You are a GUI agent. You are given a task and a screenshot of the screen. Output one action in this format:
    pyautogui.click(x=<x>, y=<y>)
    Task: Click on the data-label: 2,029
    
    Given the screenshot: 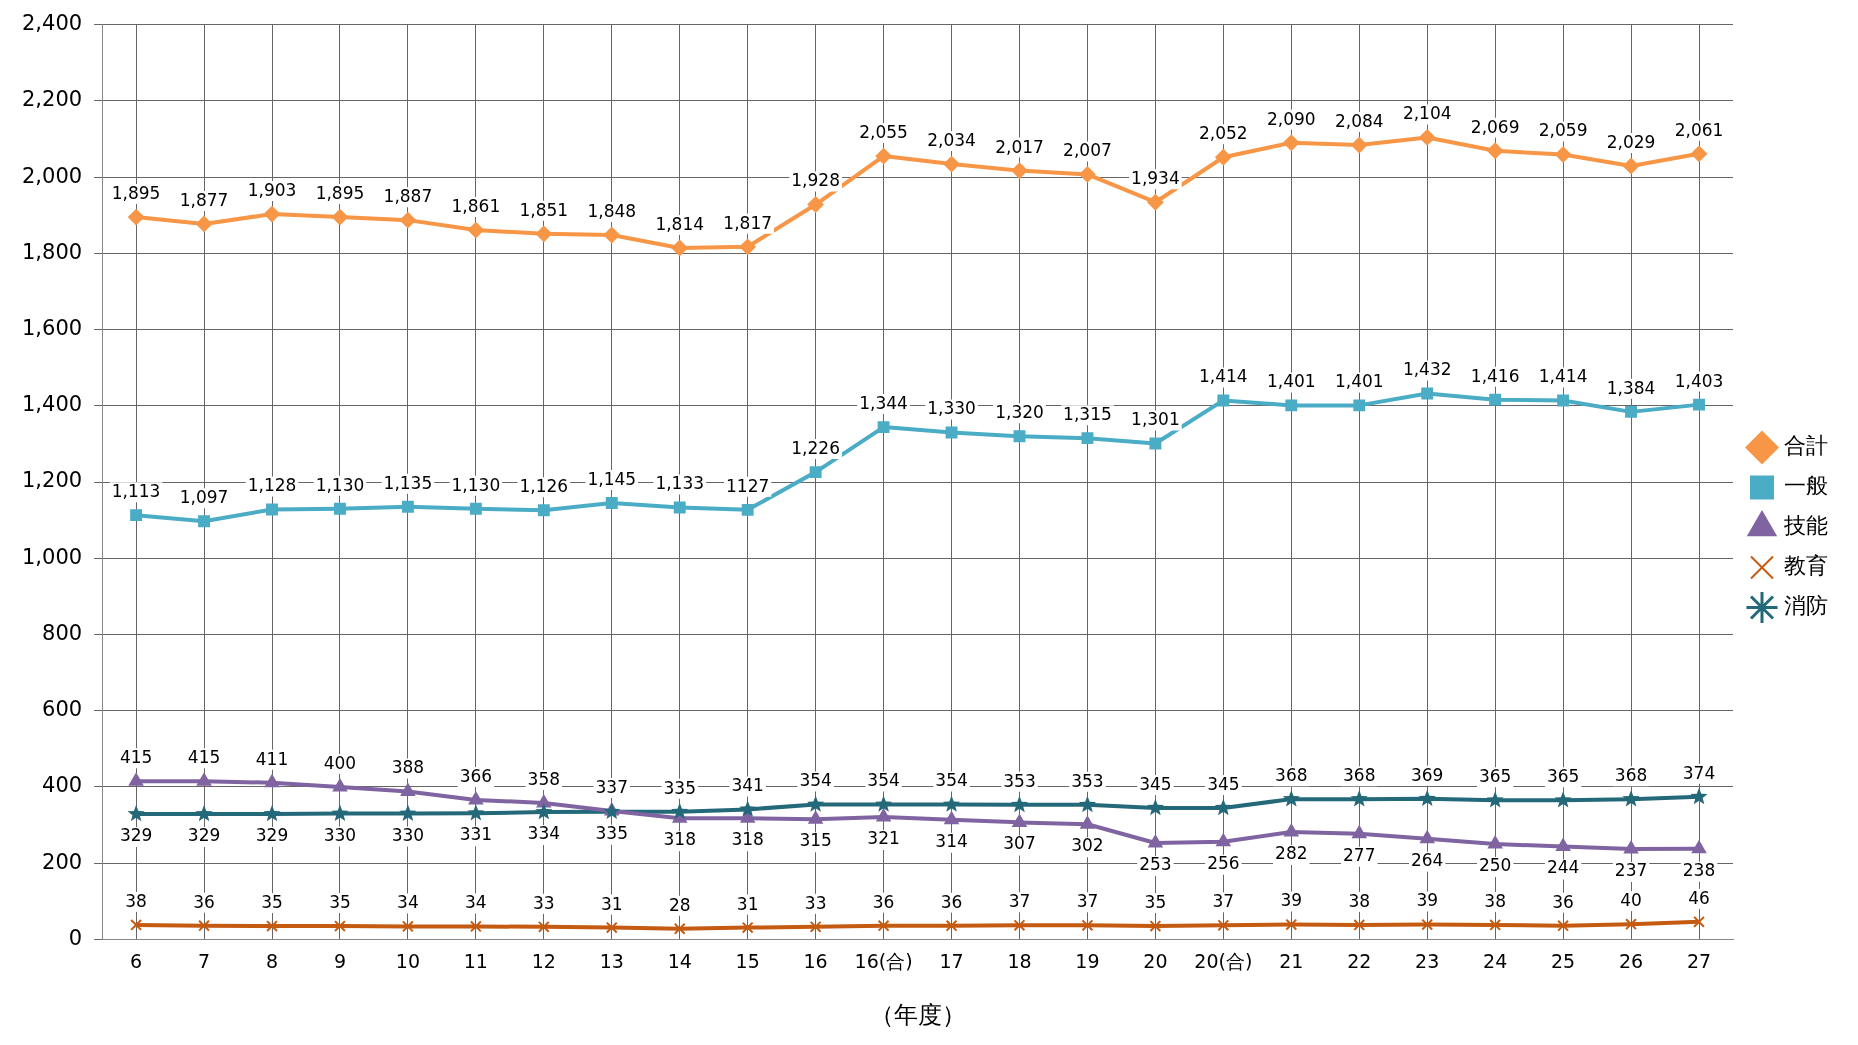 What is the action you would take?
    pyautogui.click(x=1631, y=141)
    